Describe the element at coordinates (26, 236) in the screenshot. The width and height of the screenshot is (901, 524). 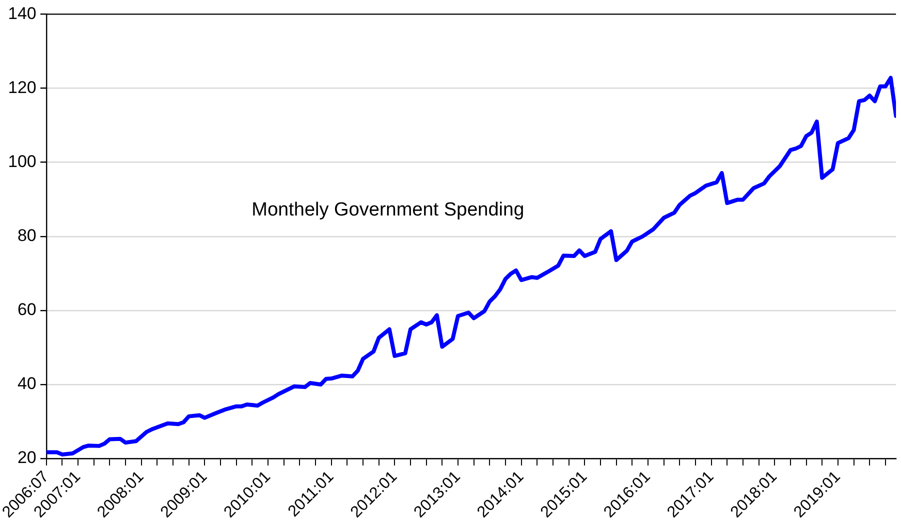
I see `y-tick-label: 80` at that location.